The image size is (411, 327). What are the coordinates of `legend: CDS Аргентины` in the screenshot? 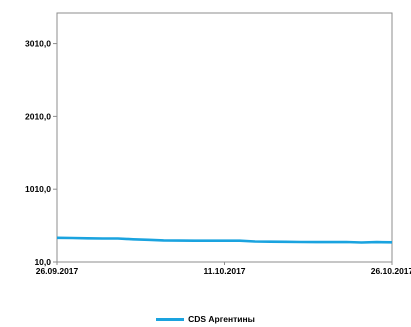 It's located at (205, 319).